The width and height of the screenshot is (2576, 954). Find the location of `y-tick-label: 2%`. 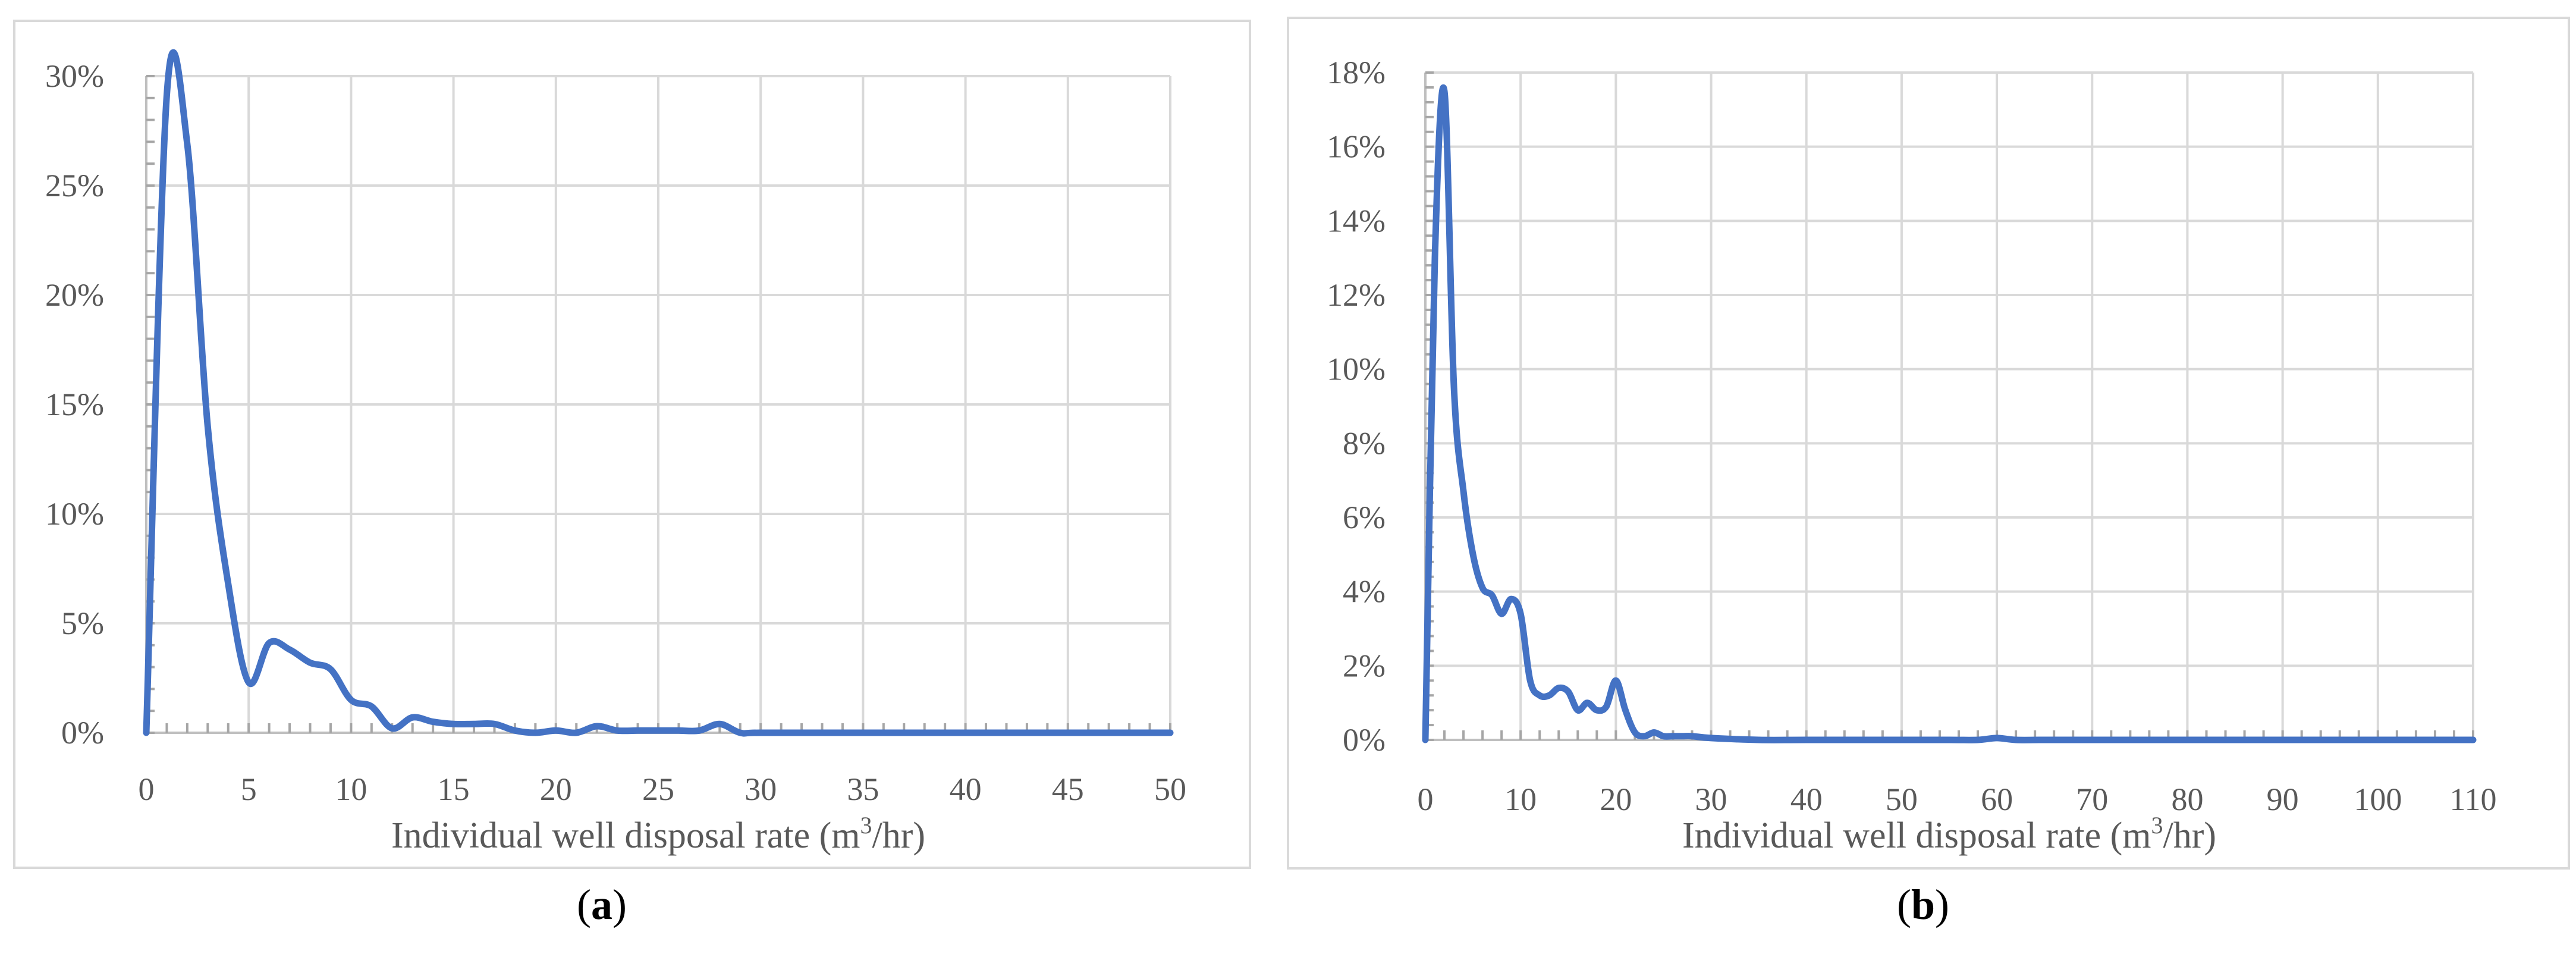

y-tick-label: 2% is located at coordinates (1364, 665).